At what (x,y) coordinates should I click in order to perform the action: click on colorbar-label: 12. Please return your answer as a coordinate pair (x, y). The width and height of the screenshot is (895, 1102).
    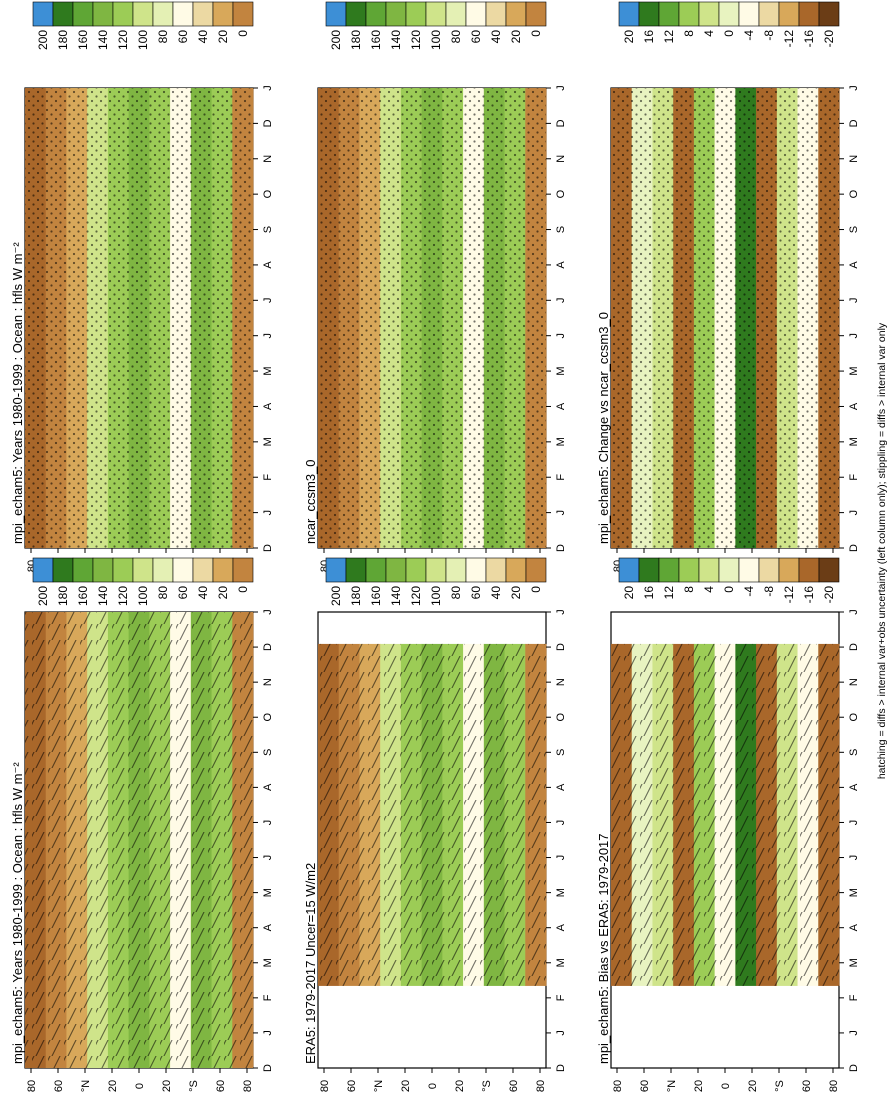
    Looking at the image, I should click on (669, 37).